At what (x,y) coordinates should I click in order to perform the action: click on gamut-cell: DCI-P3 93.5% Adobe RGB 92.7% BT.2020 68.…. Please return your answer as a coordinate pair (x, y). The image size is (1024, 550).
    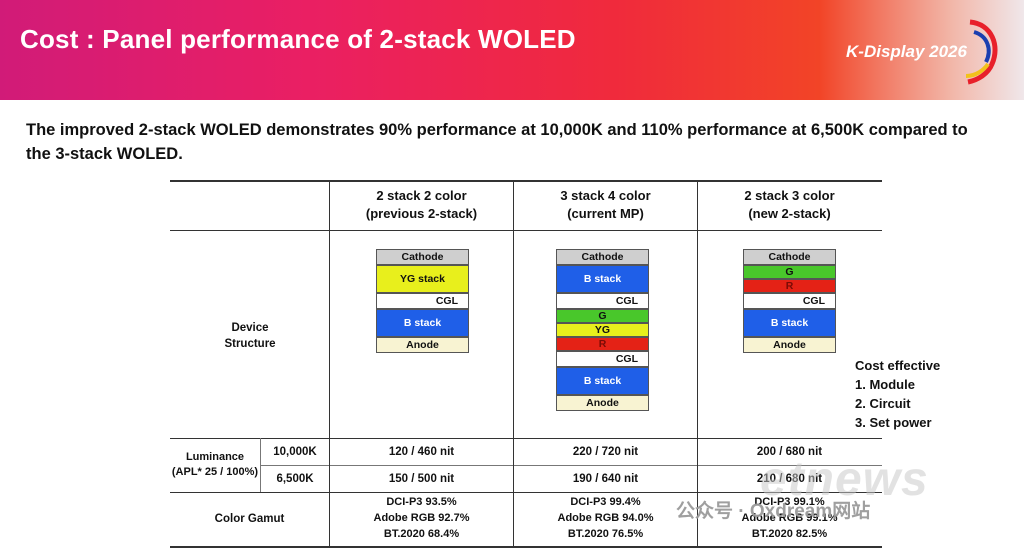
    Looking at the image, I should click on (421, 518).